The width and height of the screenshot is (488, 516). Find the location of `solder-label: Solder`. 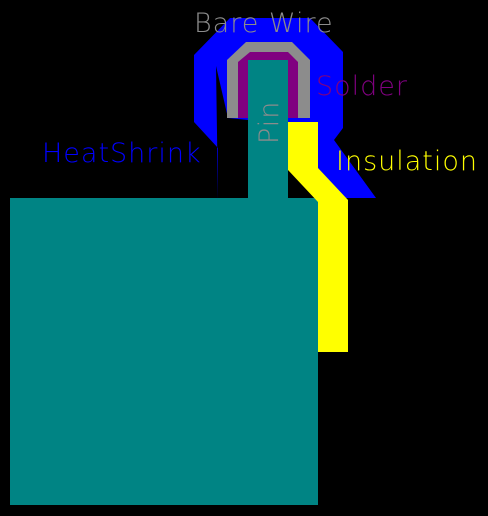

solder-label: Solder is located at coordinates (362, 86).